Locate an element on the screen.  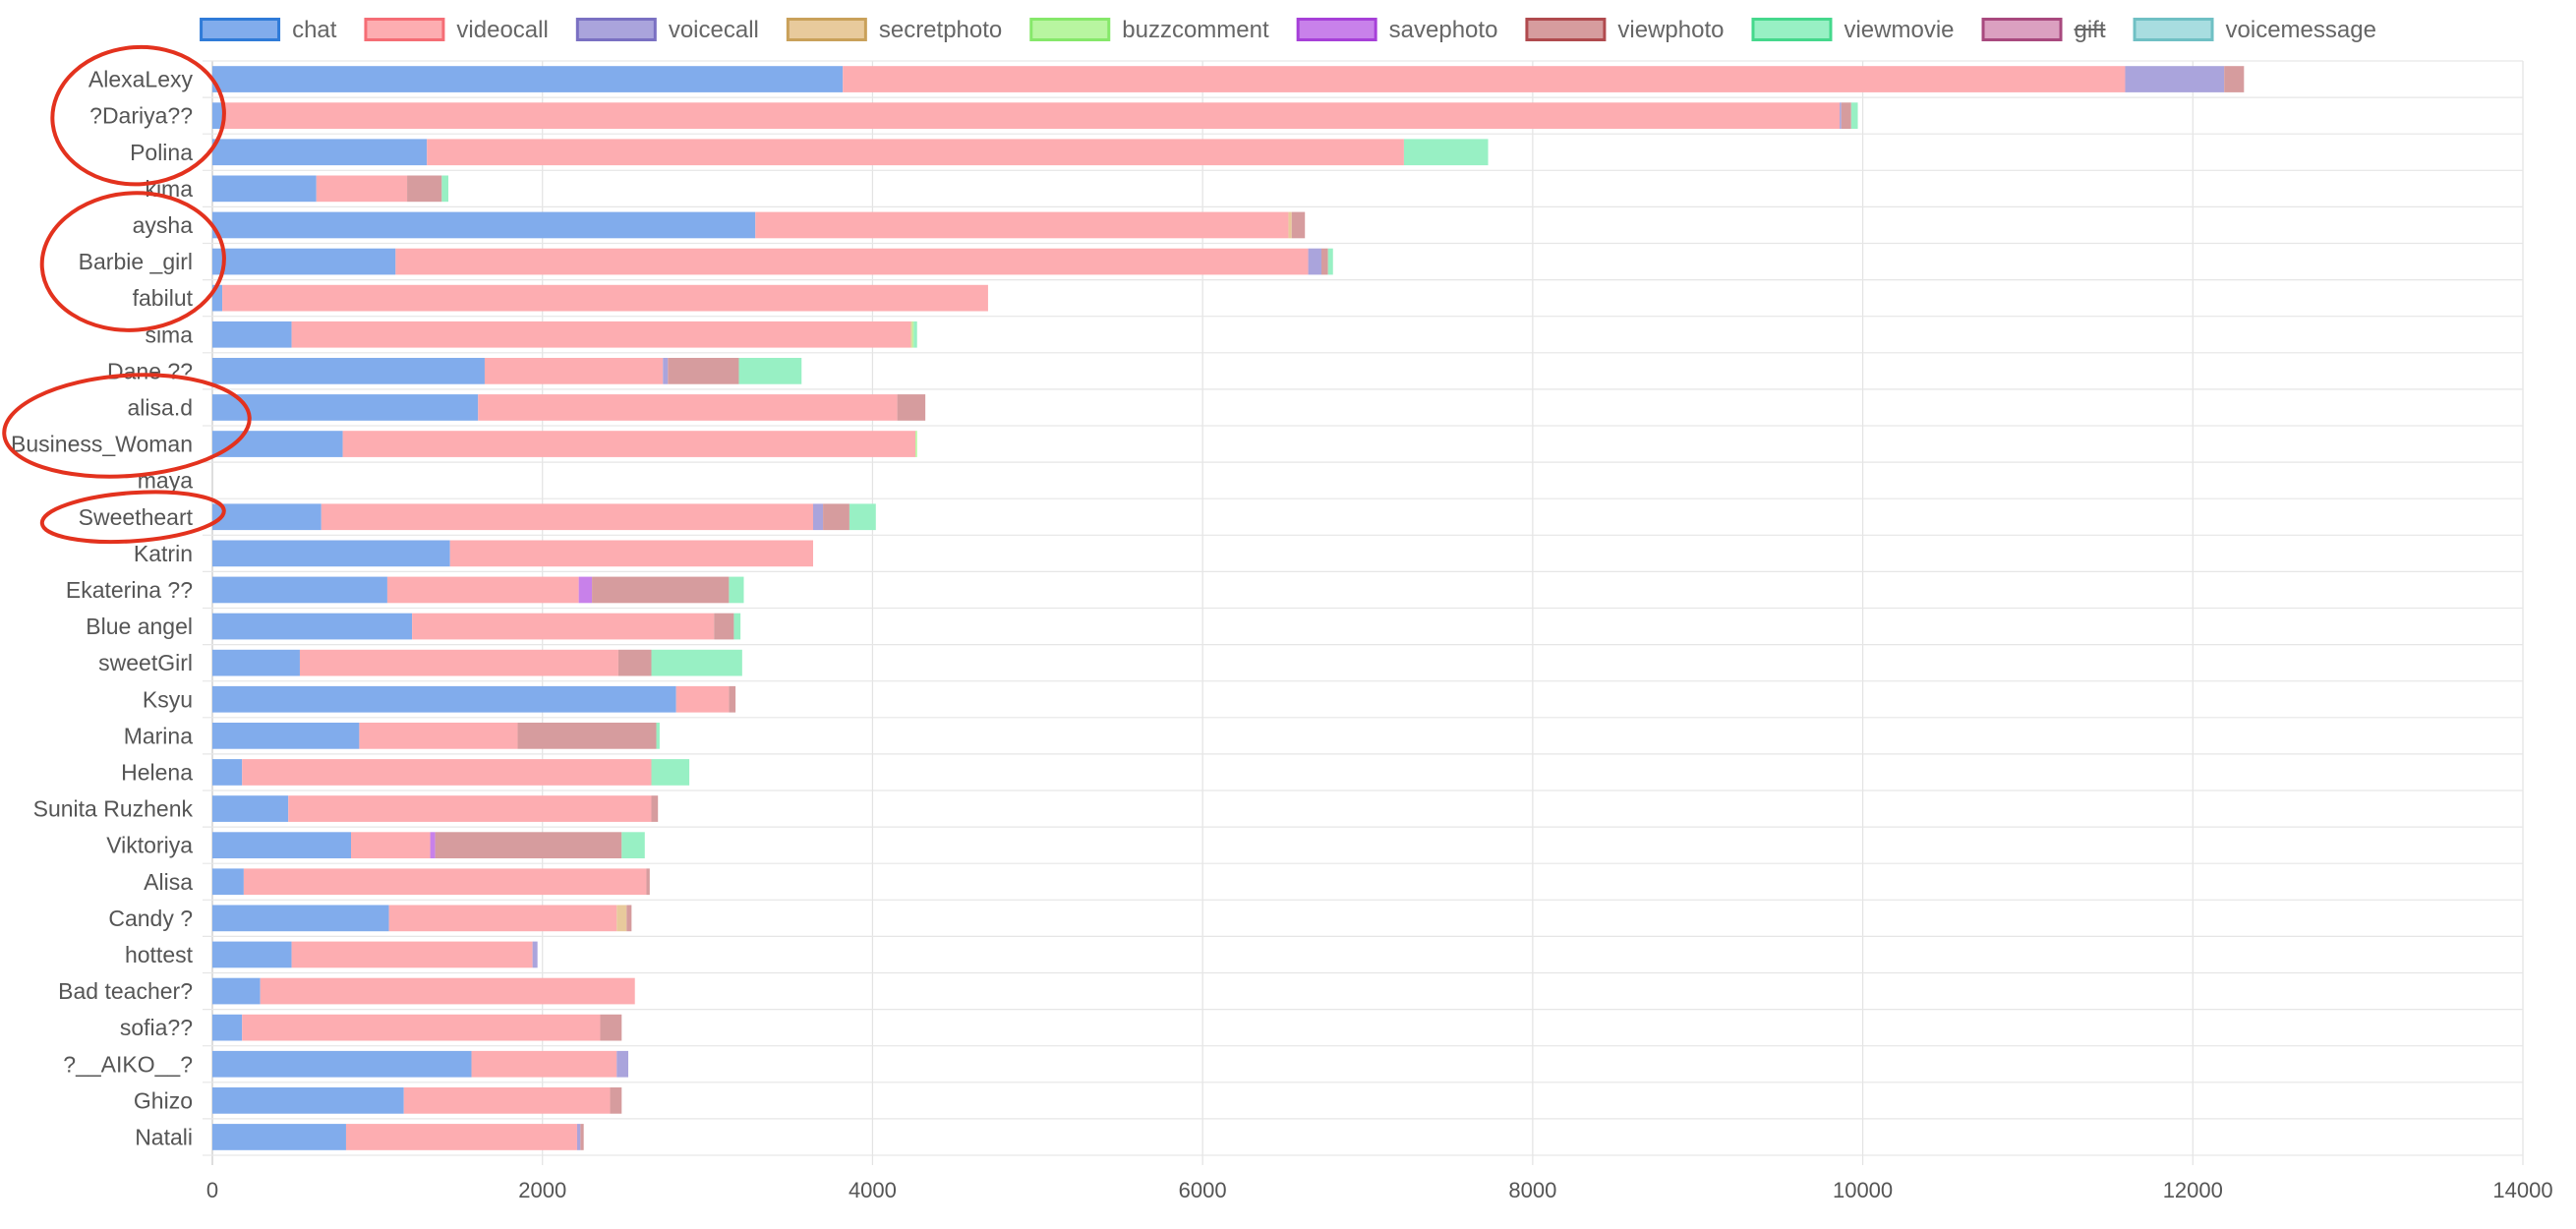
bar-chat-blue-angel is located at coordinates (312, 626).